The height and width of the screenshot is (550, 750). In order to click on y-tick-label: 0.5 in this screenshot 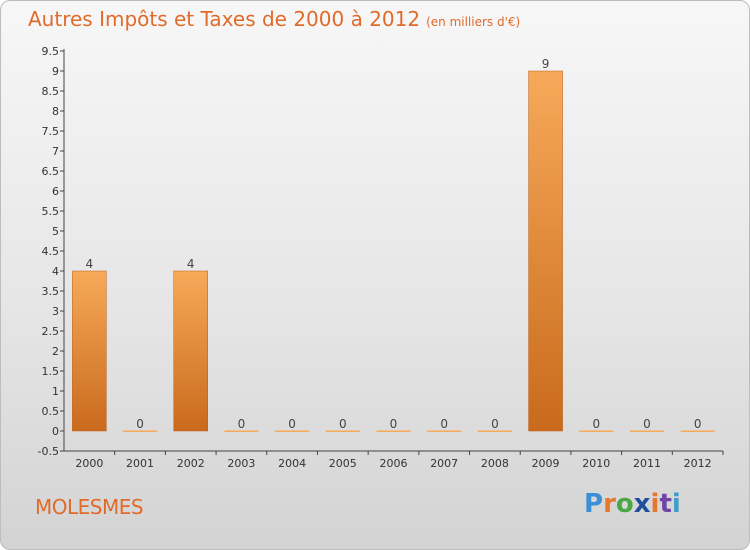, I will do `click(51, 411)`.